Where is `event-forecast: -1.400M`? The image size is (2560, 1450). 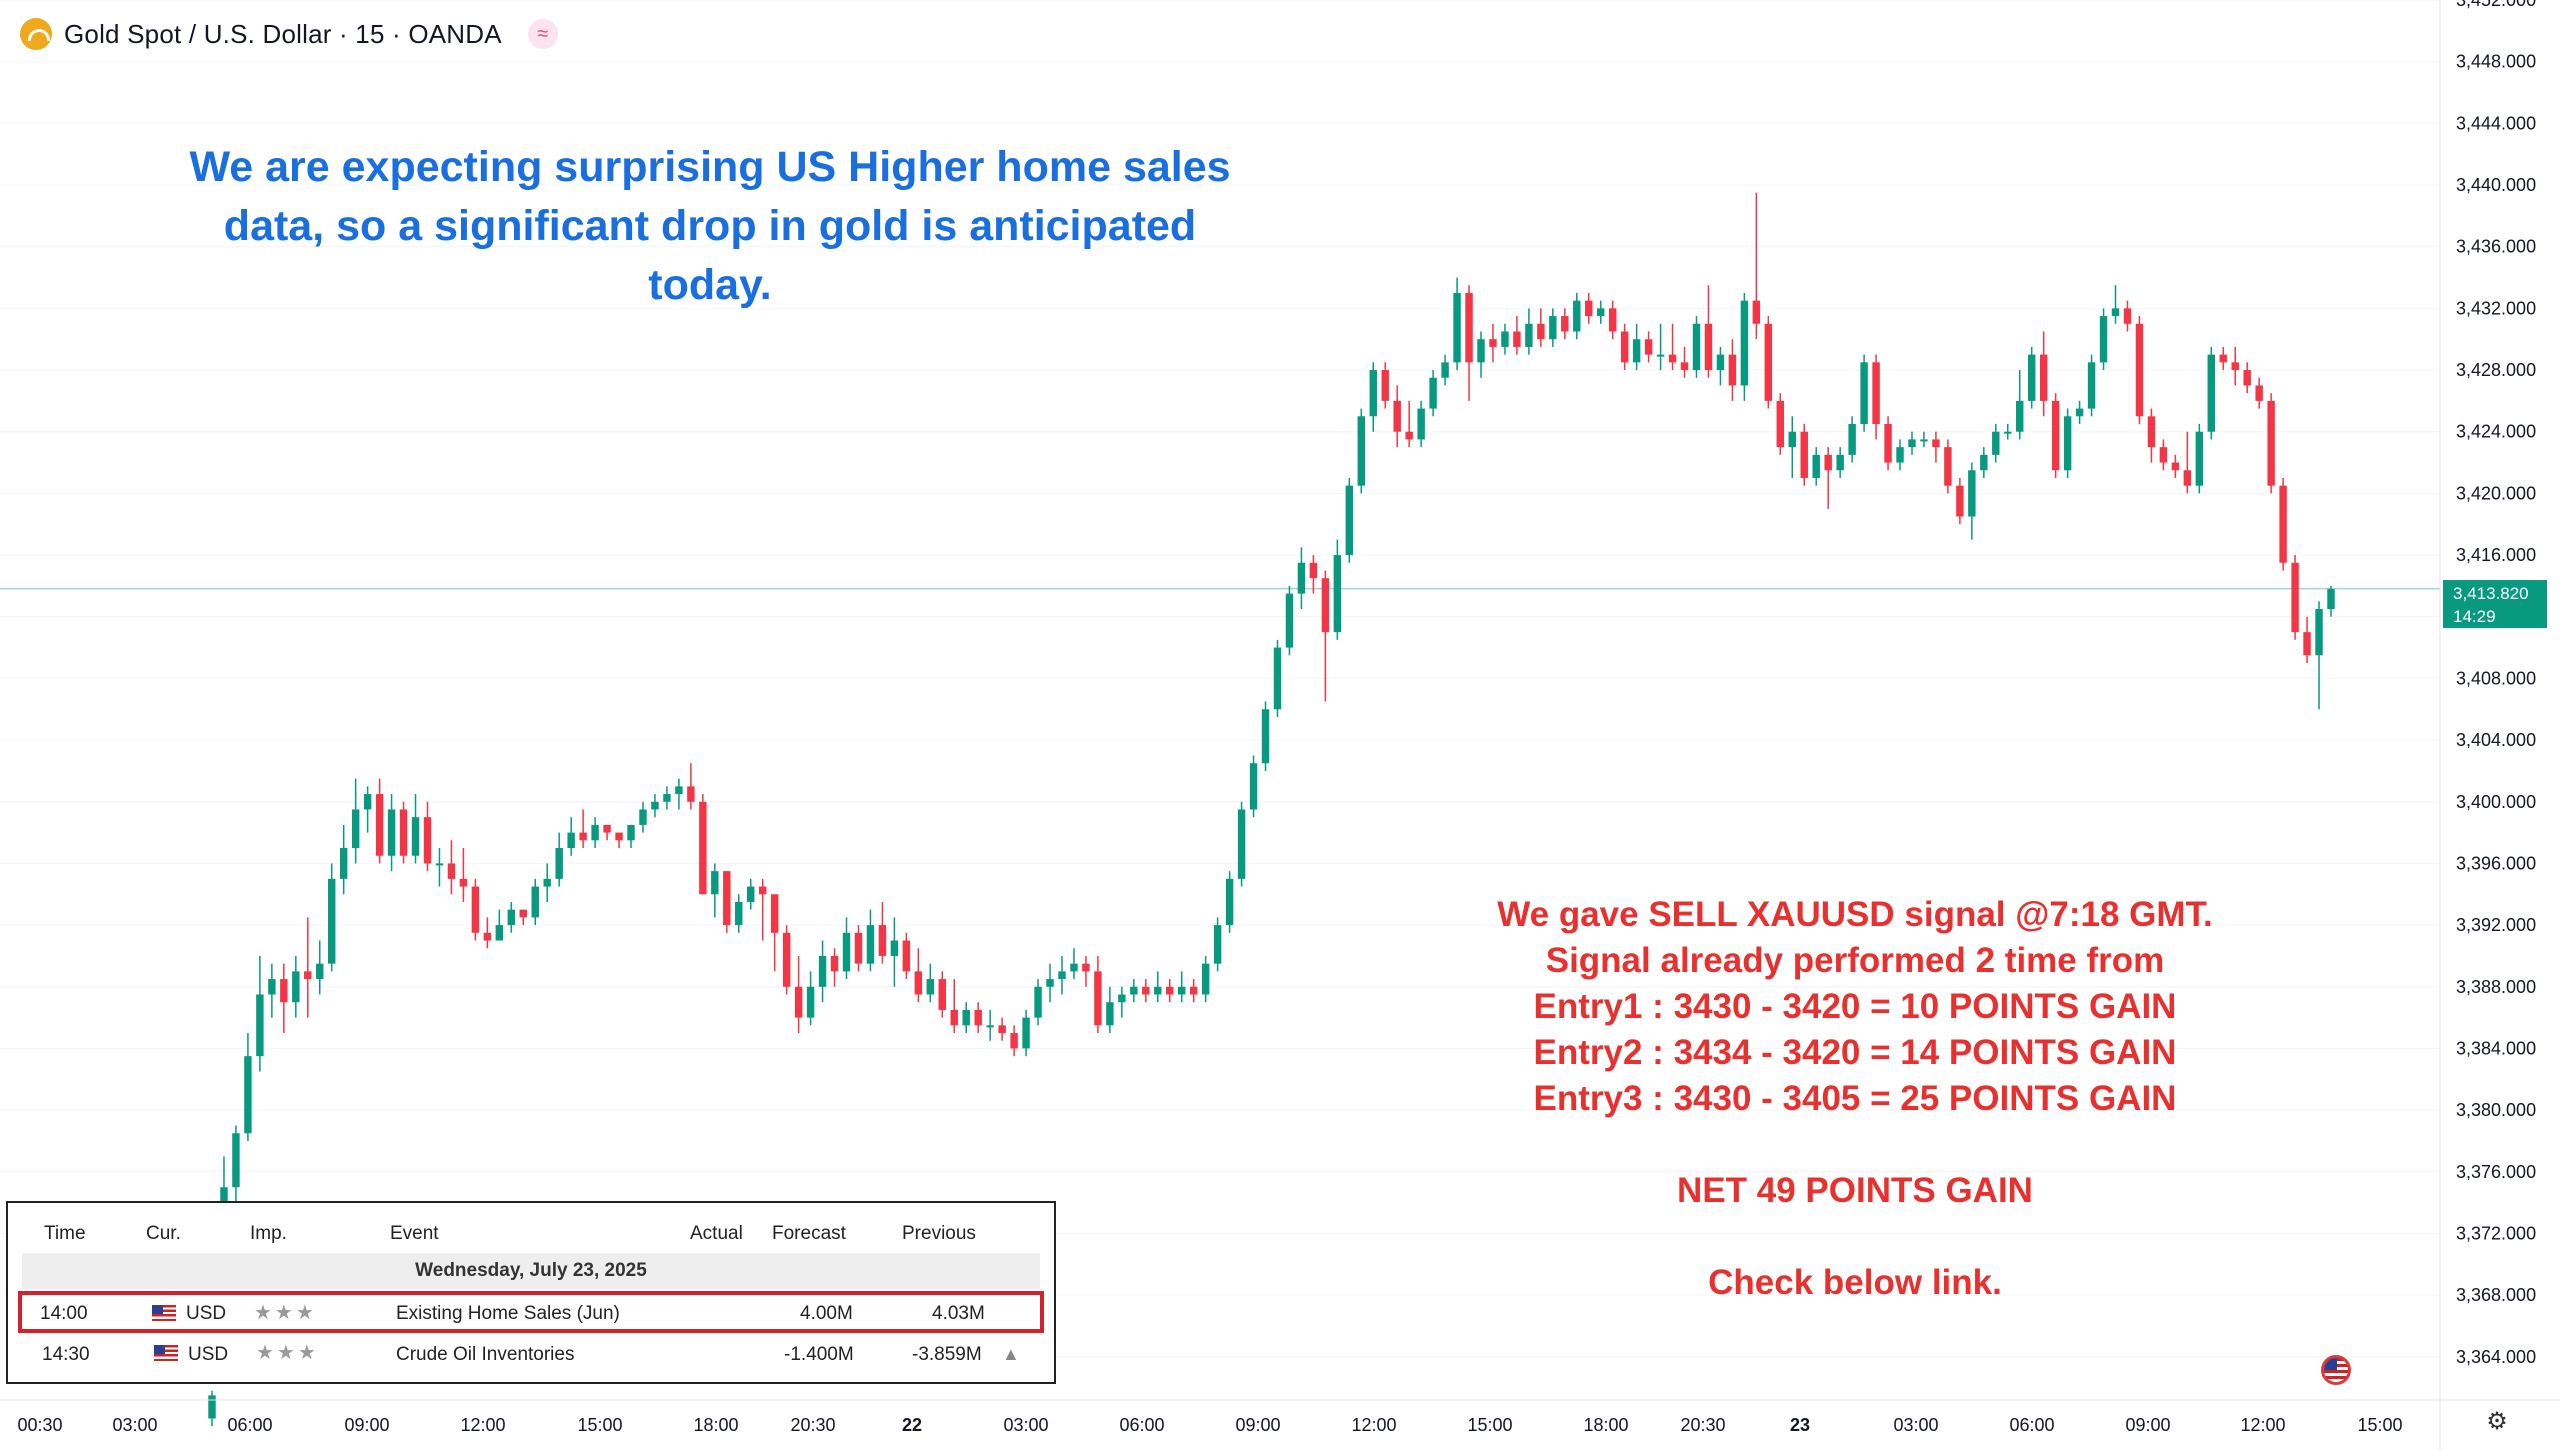
event-forecast: -1.400M is located at coordinates (819, 1354).